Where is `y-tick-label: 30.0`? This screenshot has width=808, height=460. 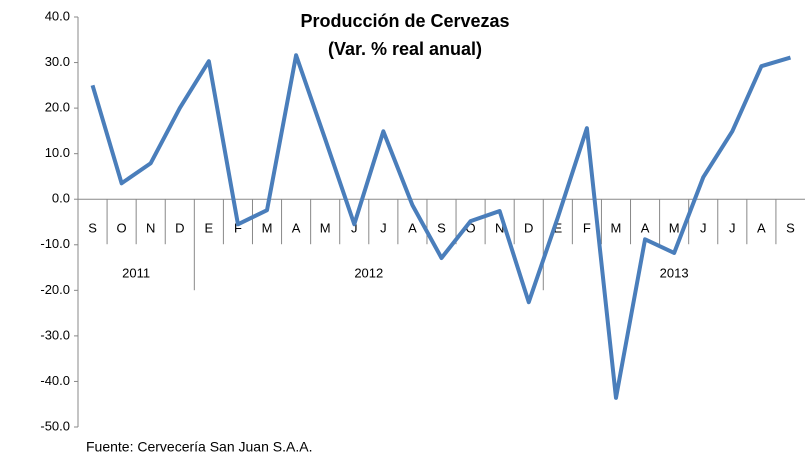 y-tick-label: 30.0 is located at coordinates (57, 61).